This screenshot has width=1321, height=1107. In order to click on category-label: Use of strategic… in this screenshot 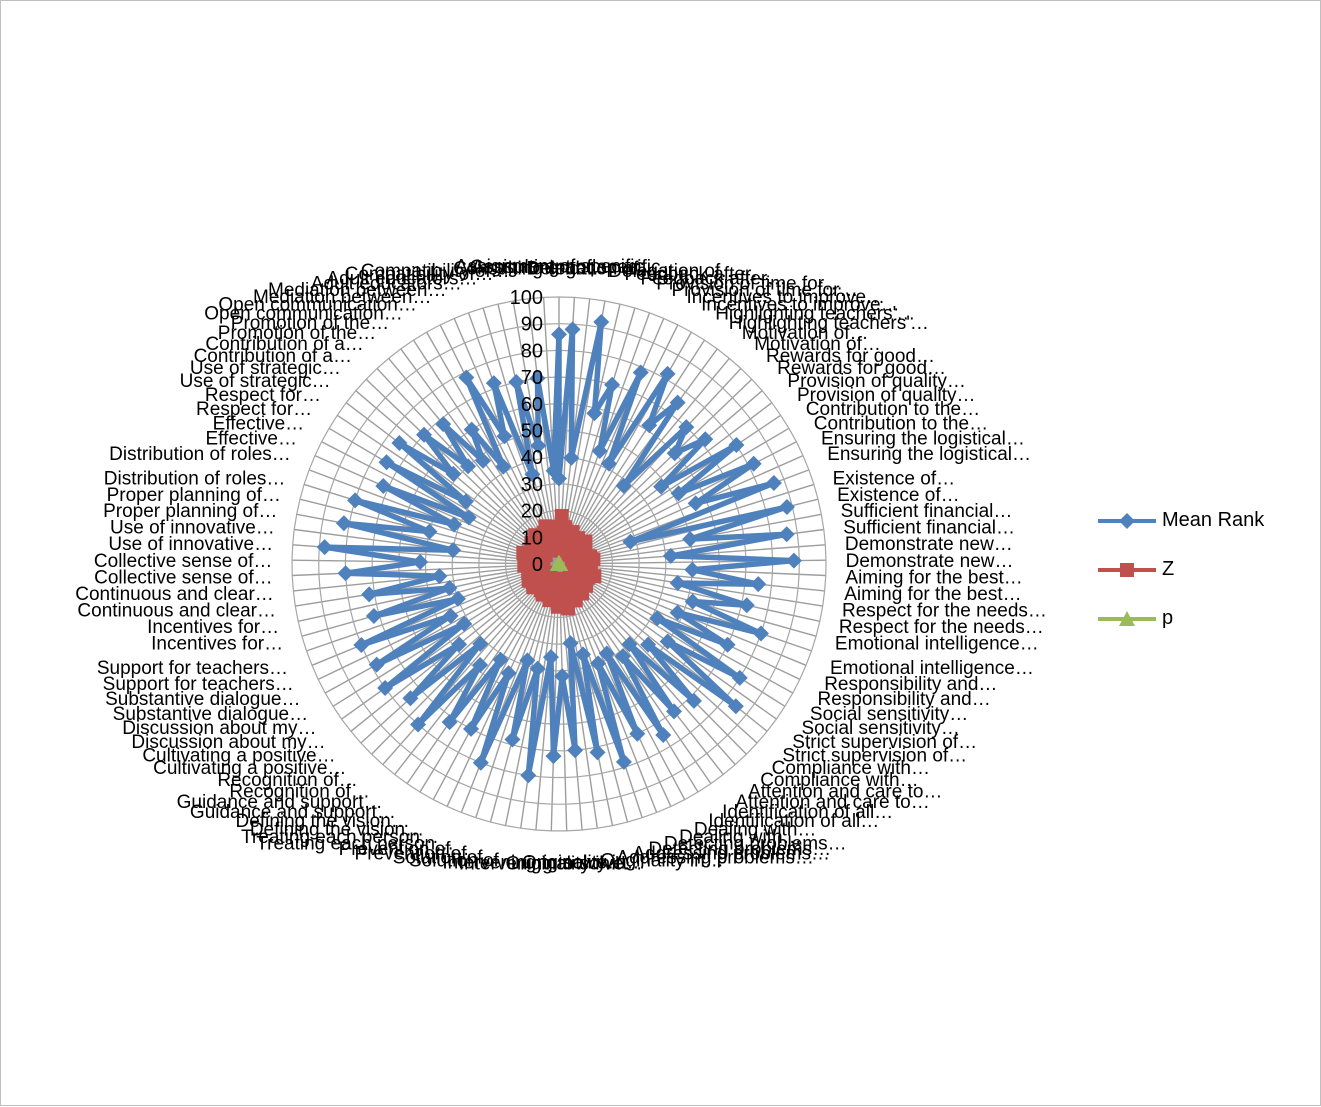, I will do `click(255, 381)`.